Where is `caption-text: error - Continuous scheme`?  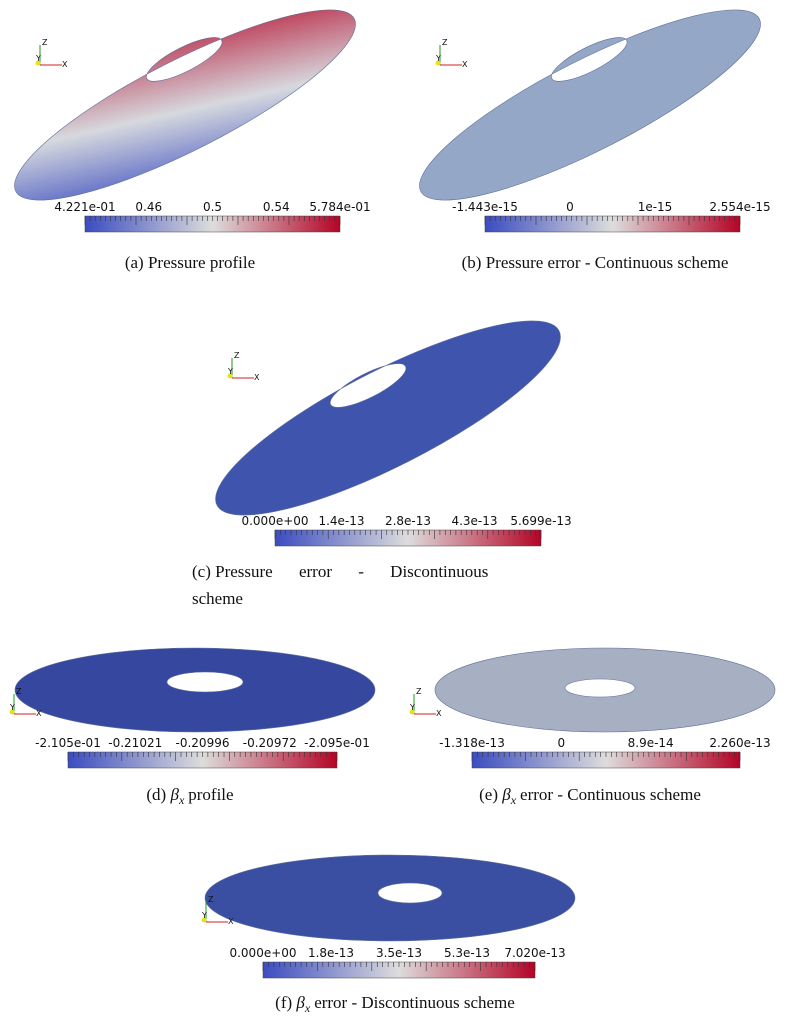 caption-text: error - Continuous scheme is located at coordinates (610, 794).